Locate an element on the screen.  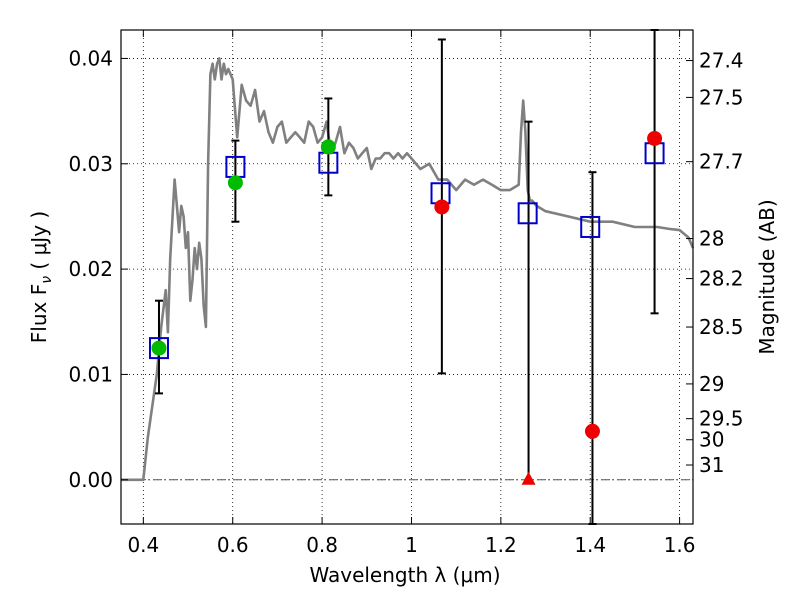
svg-text: Flux Fν ( μJy ) is located at coordinates (41, 277).